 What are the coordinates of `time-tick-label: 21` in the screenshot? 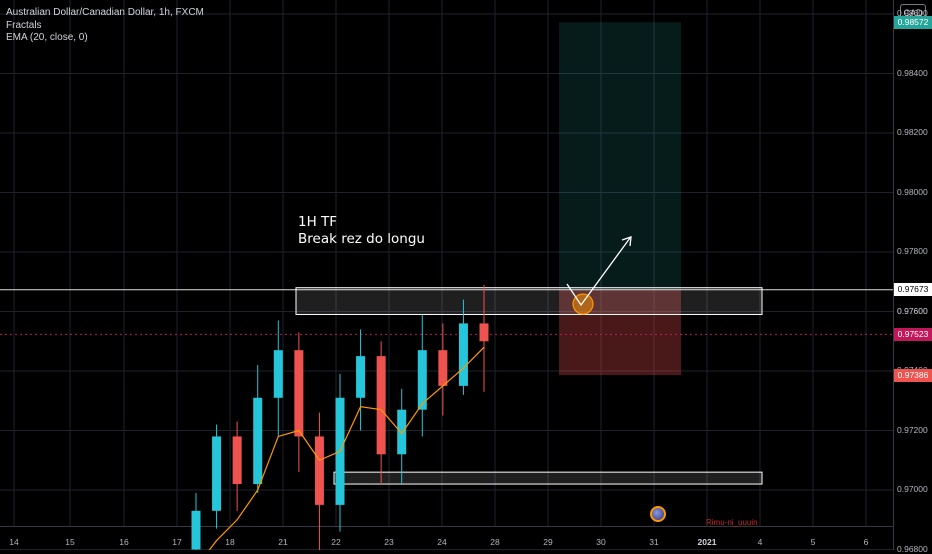 It's located at (283, 542).